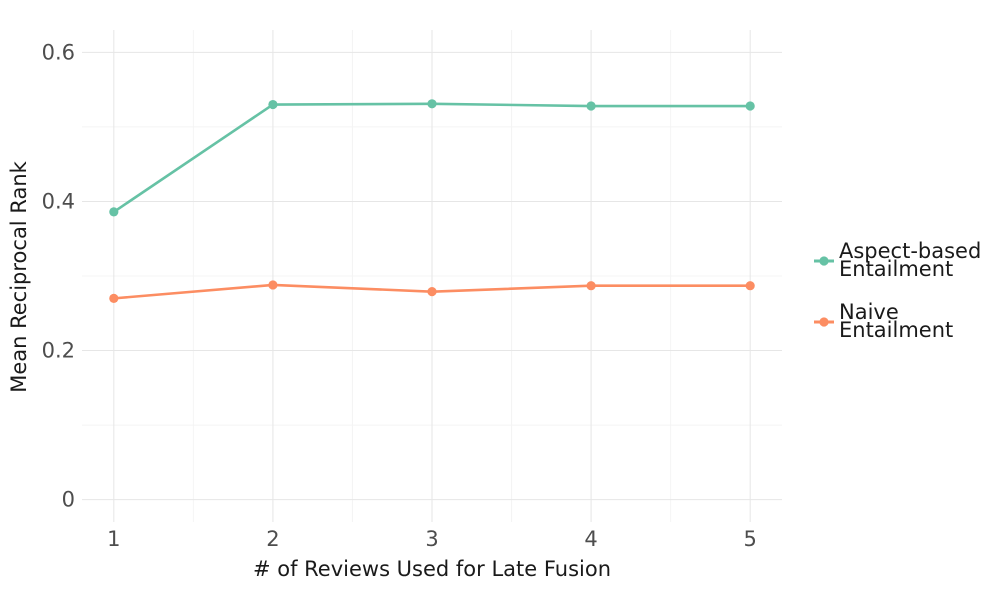 This screenshot has width=1000, height=600. I want to click on y-axis-ticks: 0 0.2 0.4 0.6, so click(58, 275).